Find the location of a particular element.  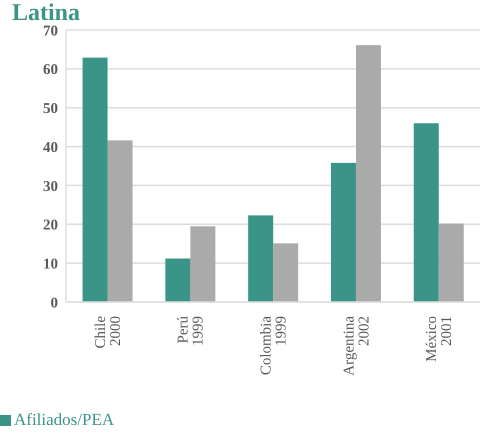

x-tick-label: Colombia 1999 is located at coordinates (274, 346).